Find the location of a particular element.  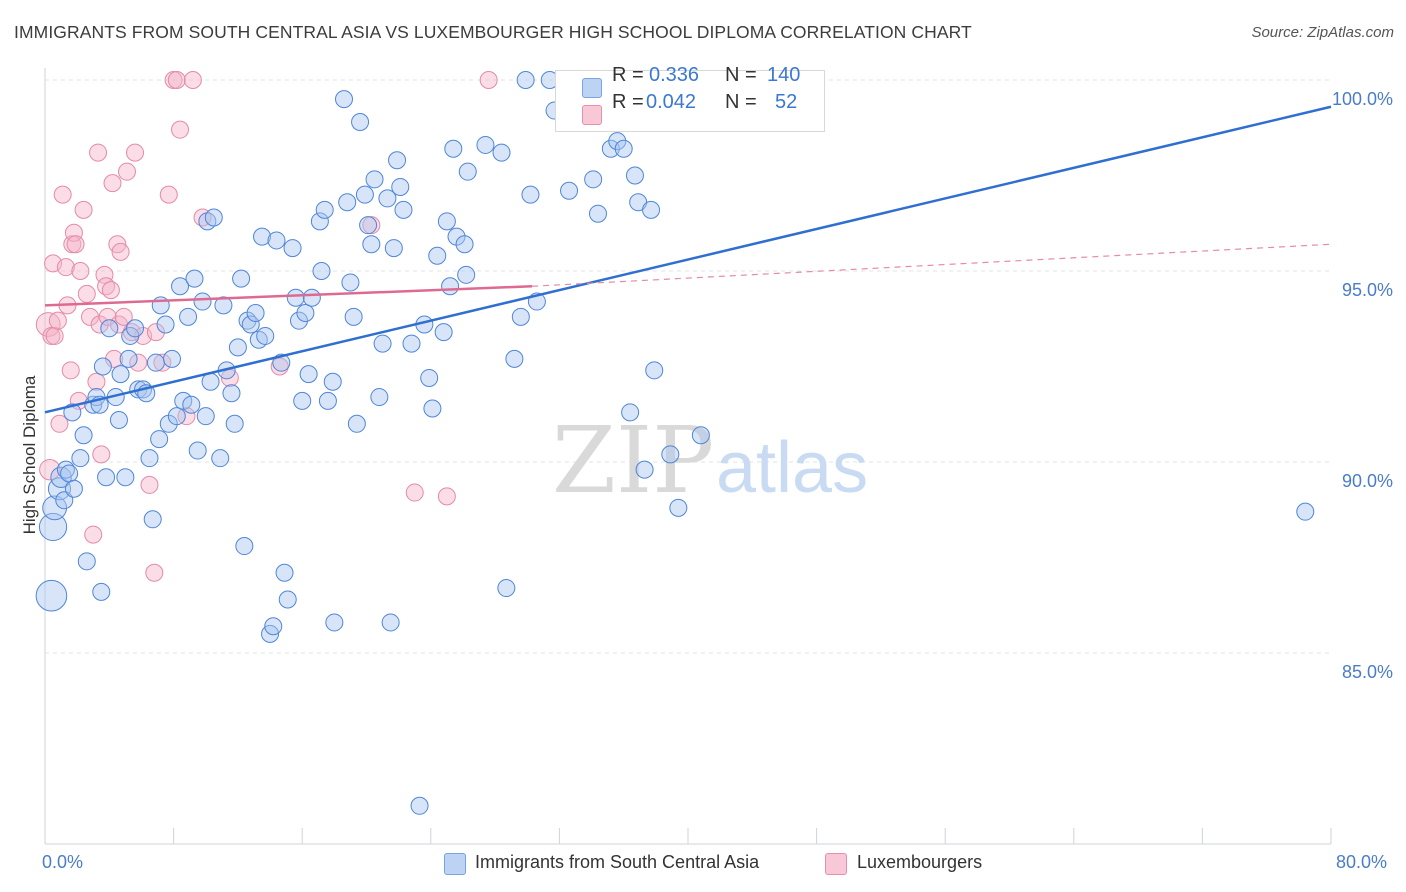

legend-pink-n-label: N = is located at coordinates (741, 101).